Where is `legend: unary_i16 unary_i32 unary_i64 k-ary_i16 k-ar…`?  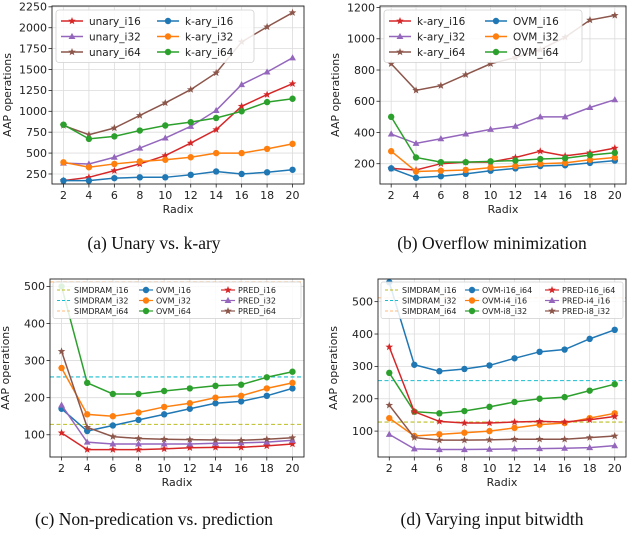
legend: unary_i16 unary_i32 unary_i64 k-ary_i16 k-ar… is located at coordinates (155, 36).